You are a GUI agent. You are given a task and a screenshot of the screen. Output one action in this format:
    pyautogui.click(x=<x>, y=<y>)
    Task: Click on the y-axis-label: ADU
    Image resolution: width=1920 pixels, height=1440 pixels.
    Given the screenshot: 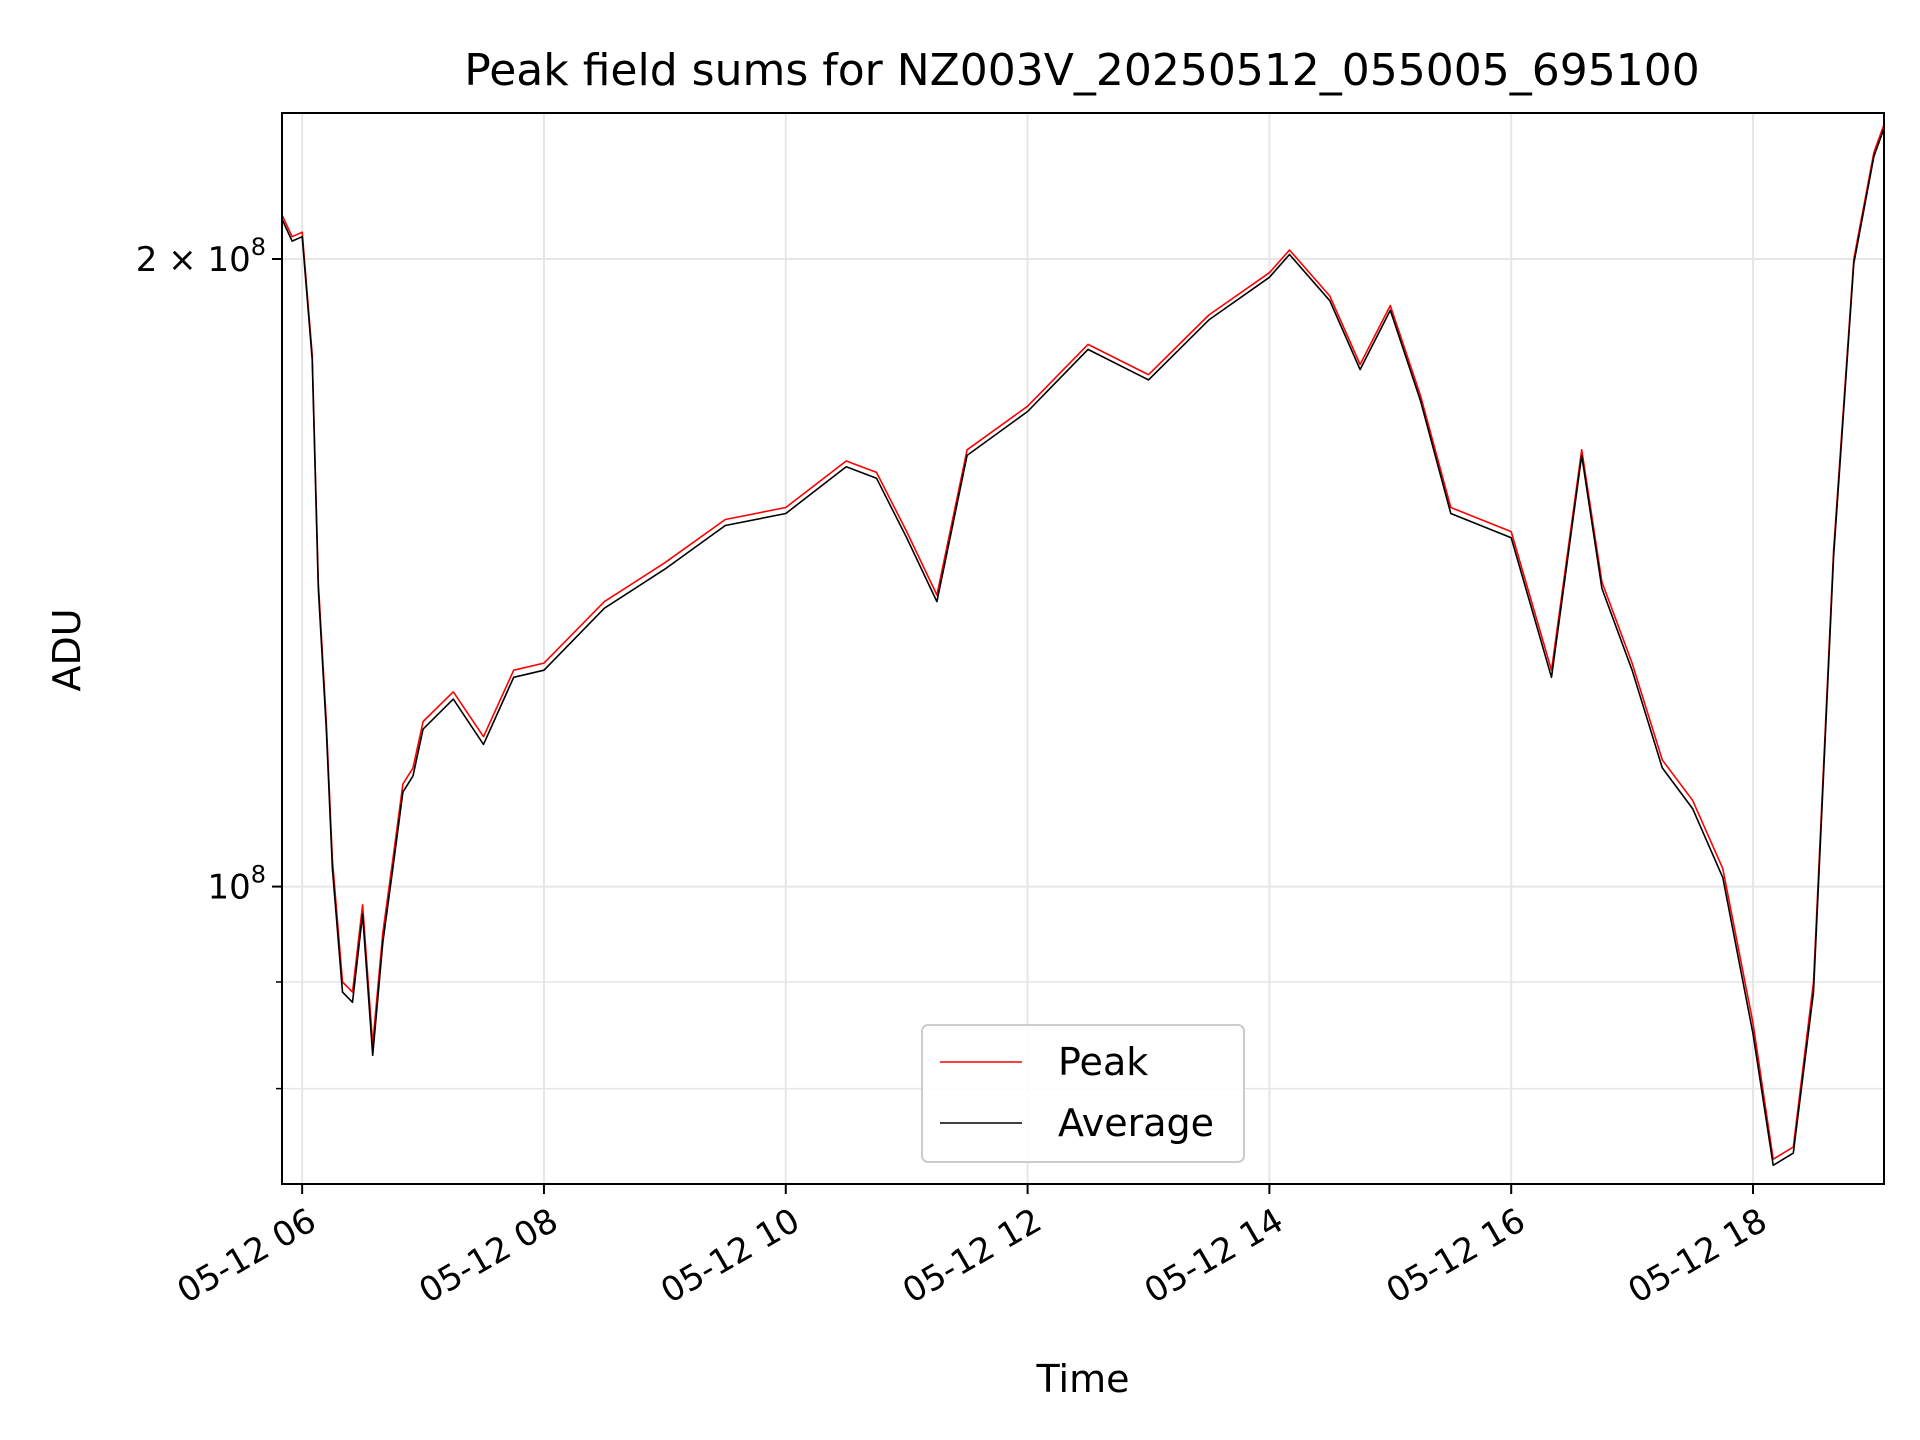 What is the action you would take?
    pyautogui.click(x=67, y=649)
    